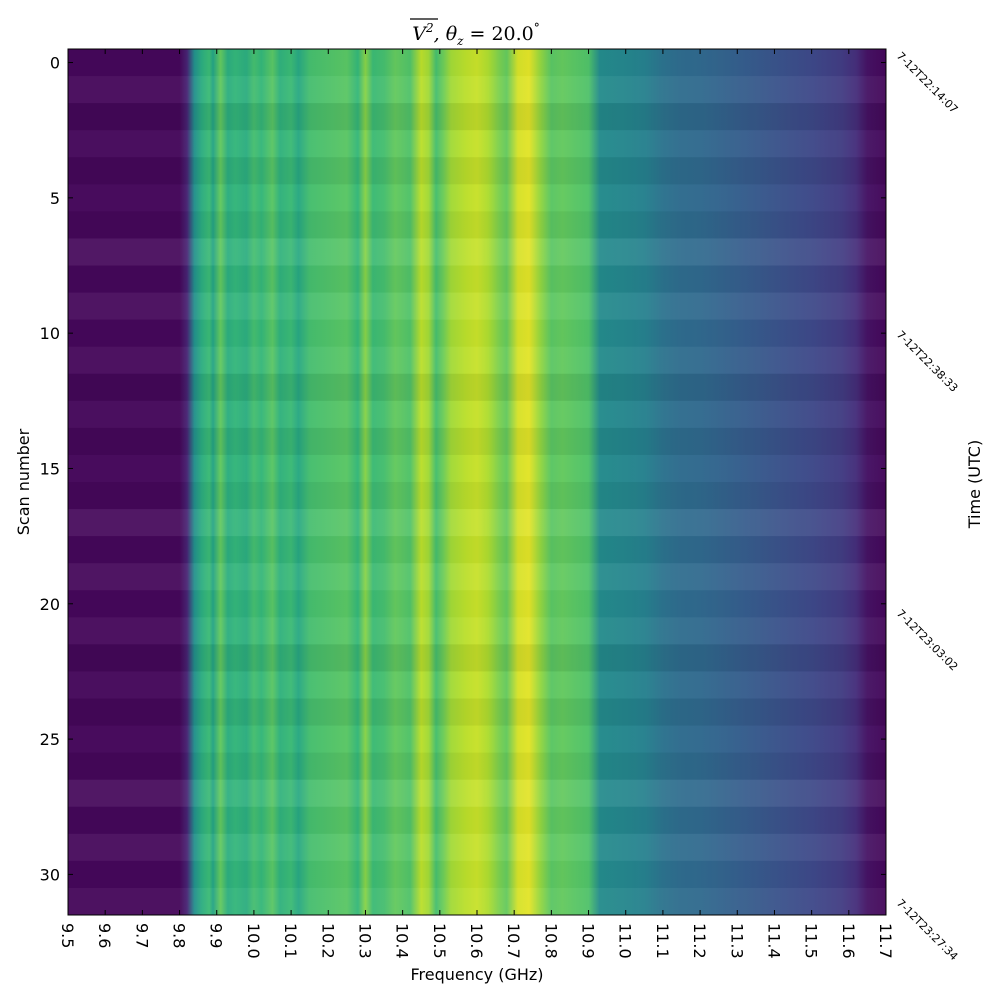  Describe the element at coordinates (662, 941) in the screenshot. I see `x-tick-label: 11.1` at that location.